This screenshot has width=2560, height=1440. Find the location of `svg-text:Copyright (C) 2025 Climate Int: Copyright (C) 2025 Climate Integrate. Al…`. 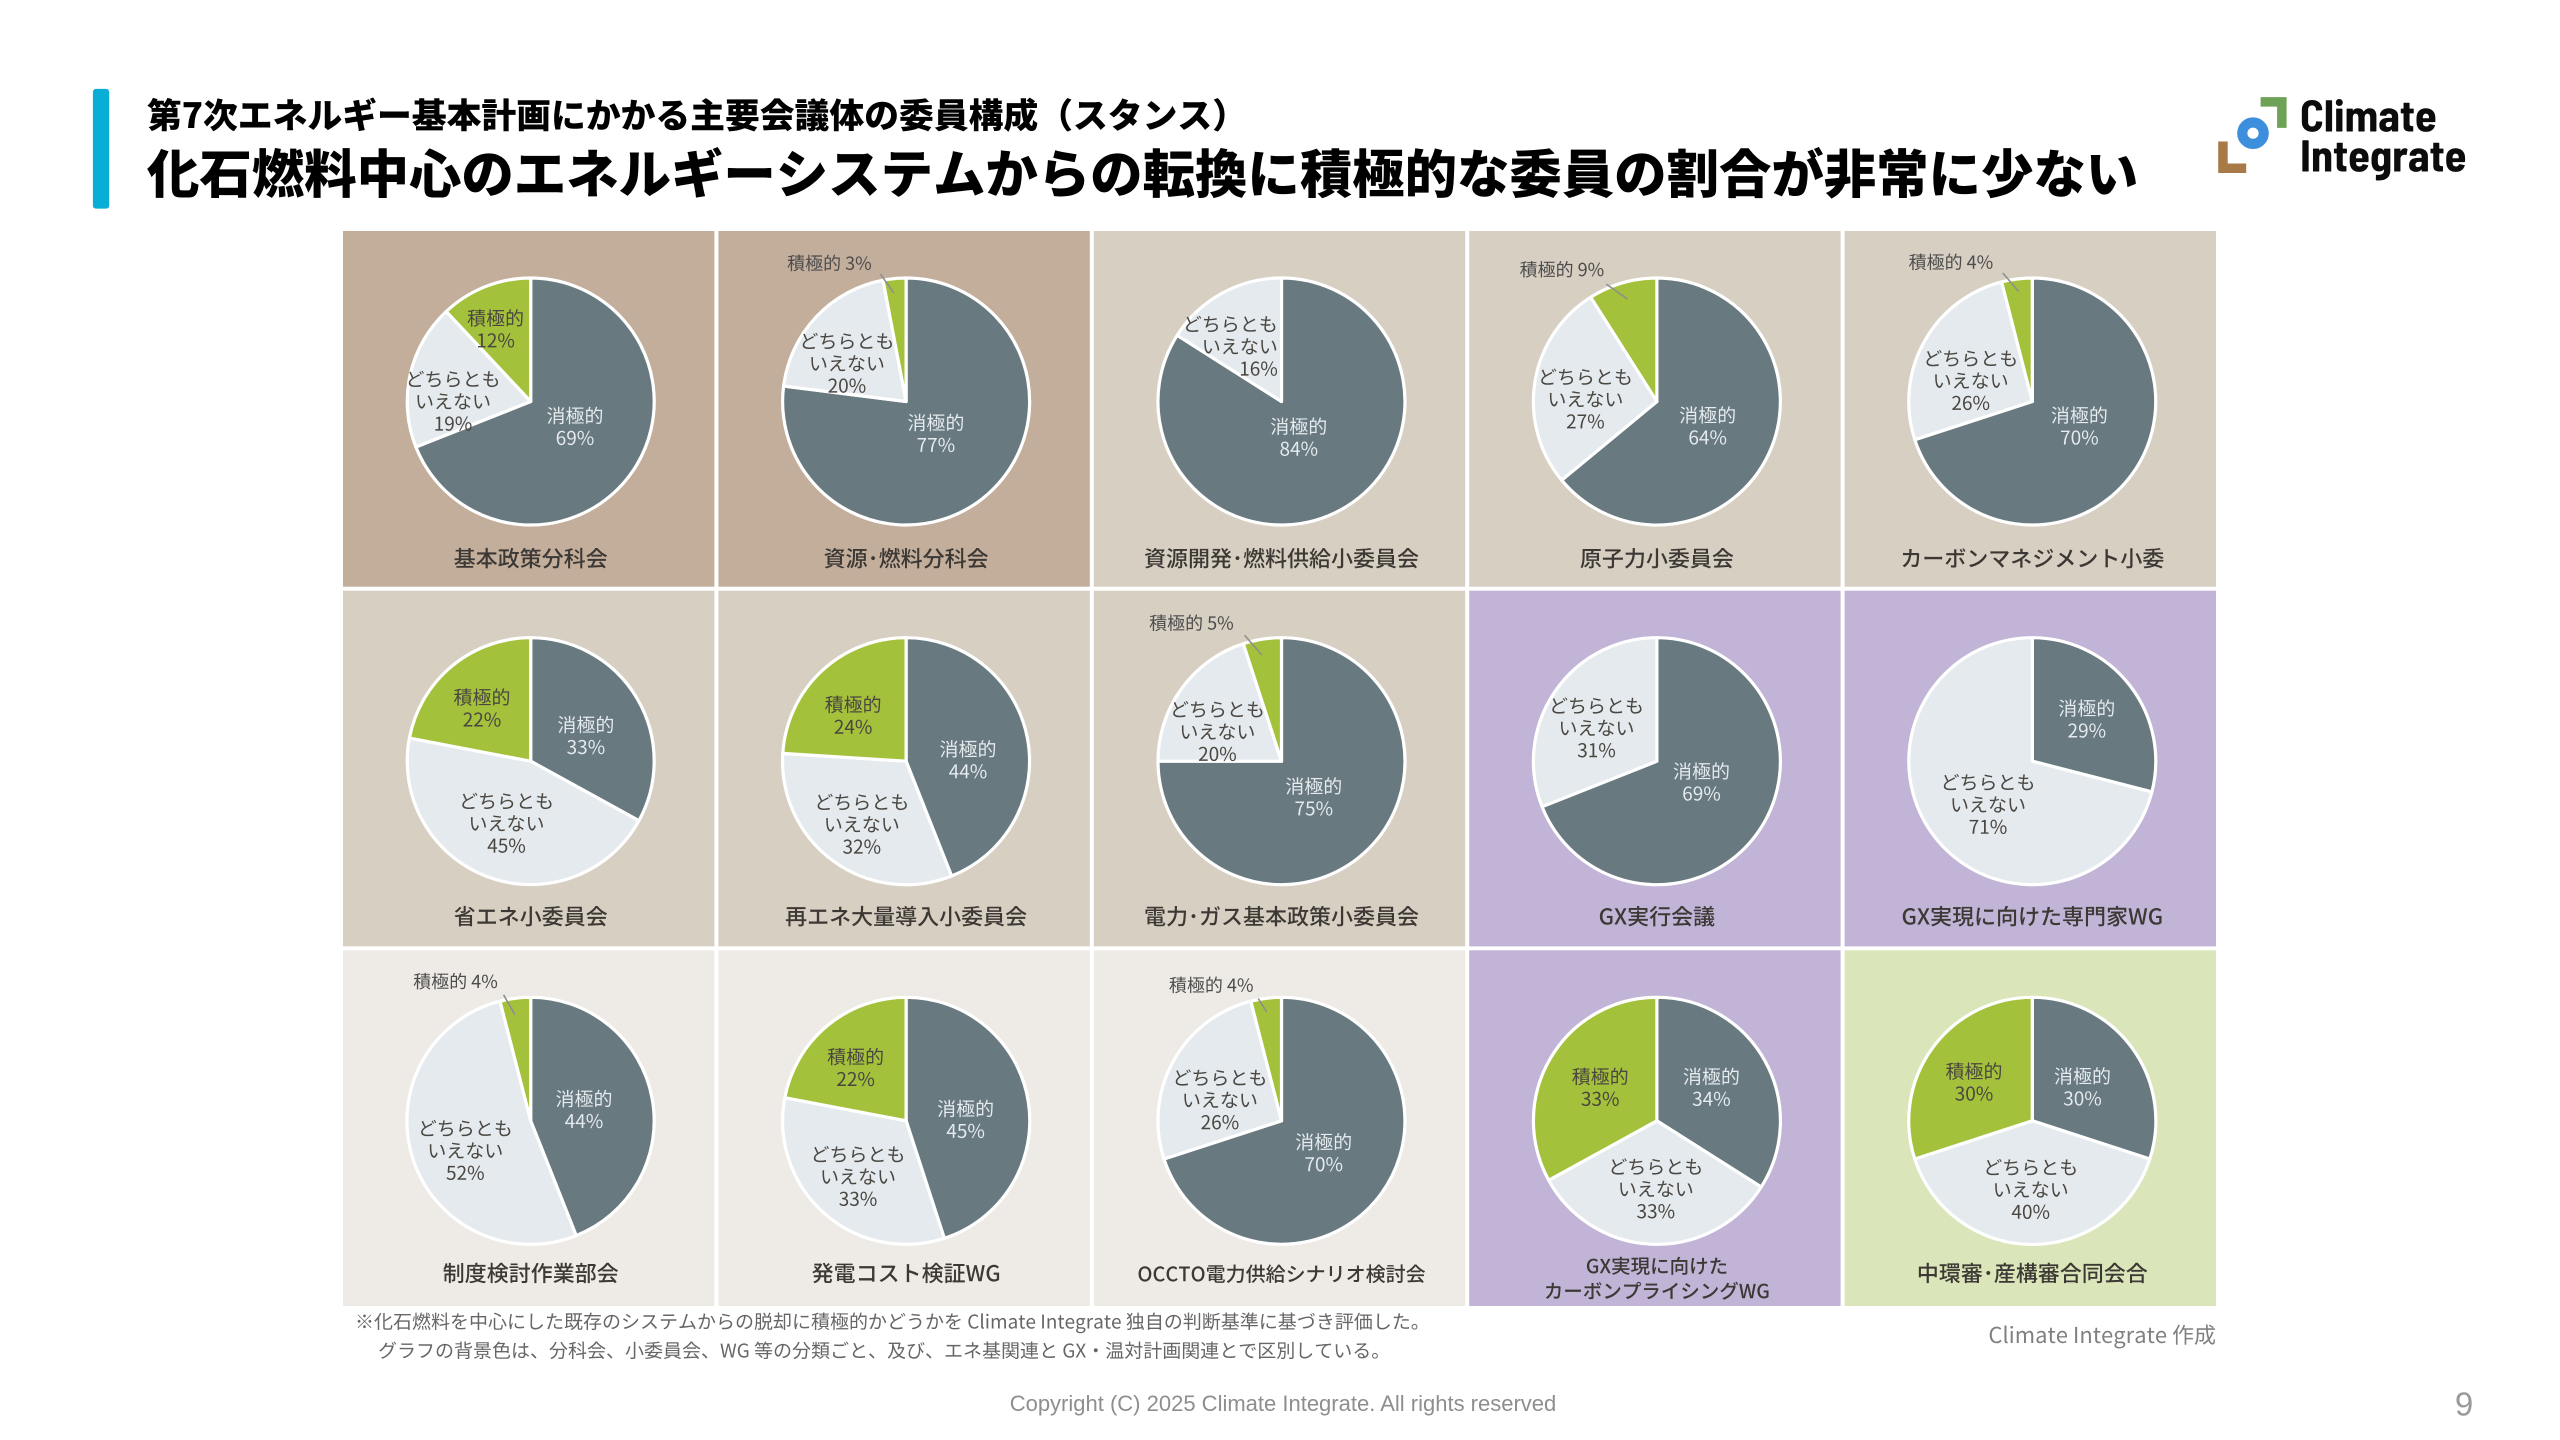

svg-text:Copyright (C) 2025 Climate Int: Copyright (C) 2025 Climate Integrate. Al… is located at coordinates (1283, 1403).